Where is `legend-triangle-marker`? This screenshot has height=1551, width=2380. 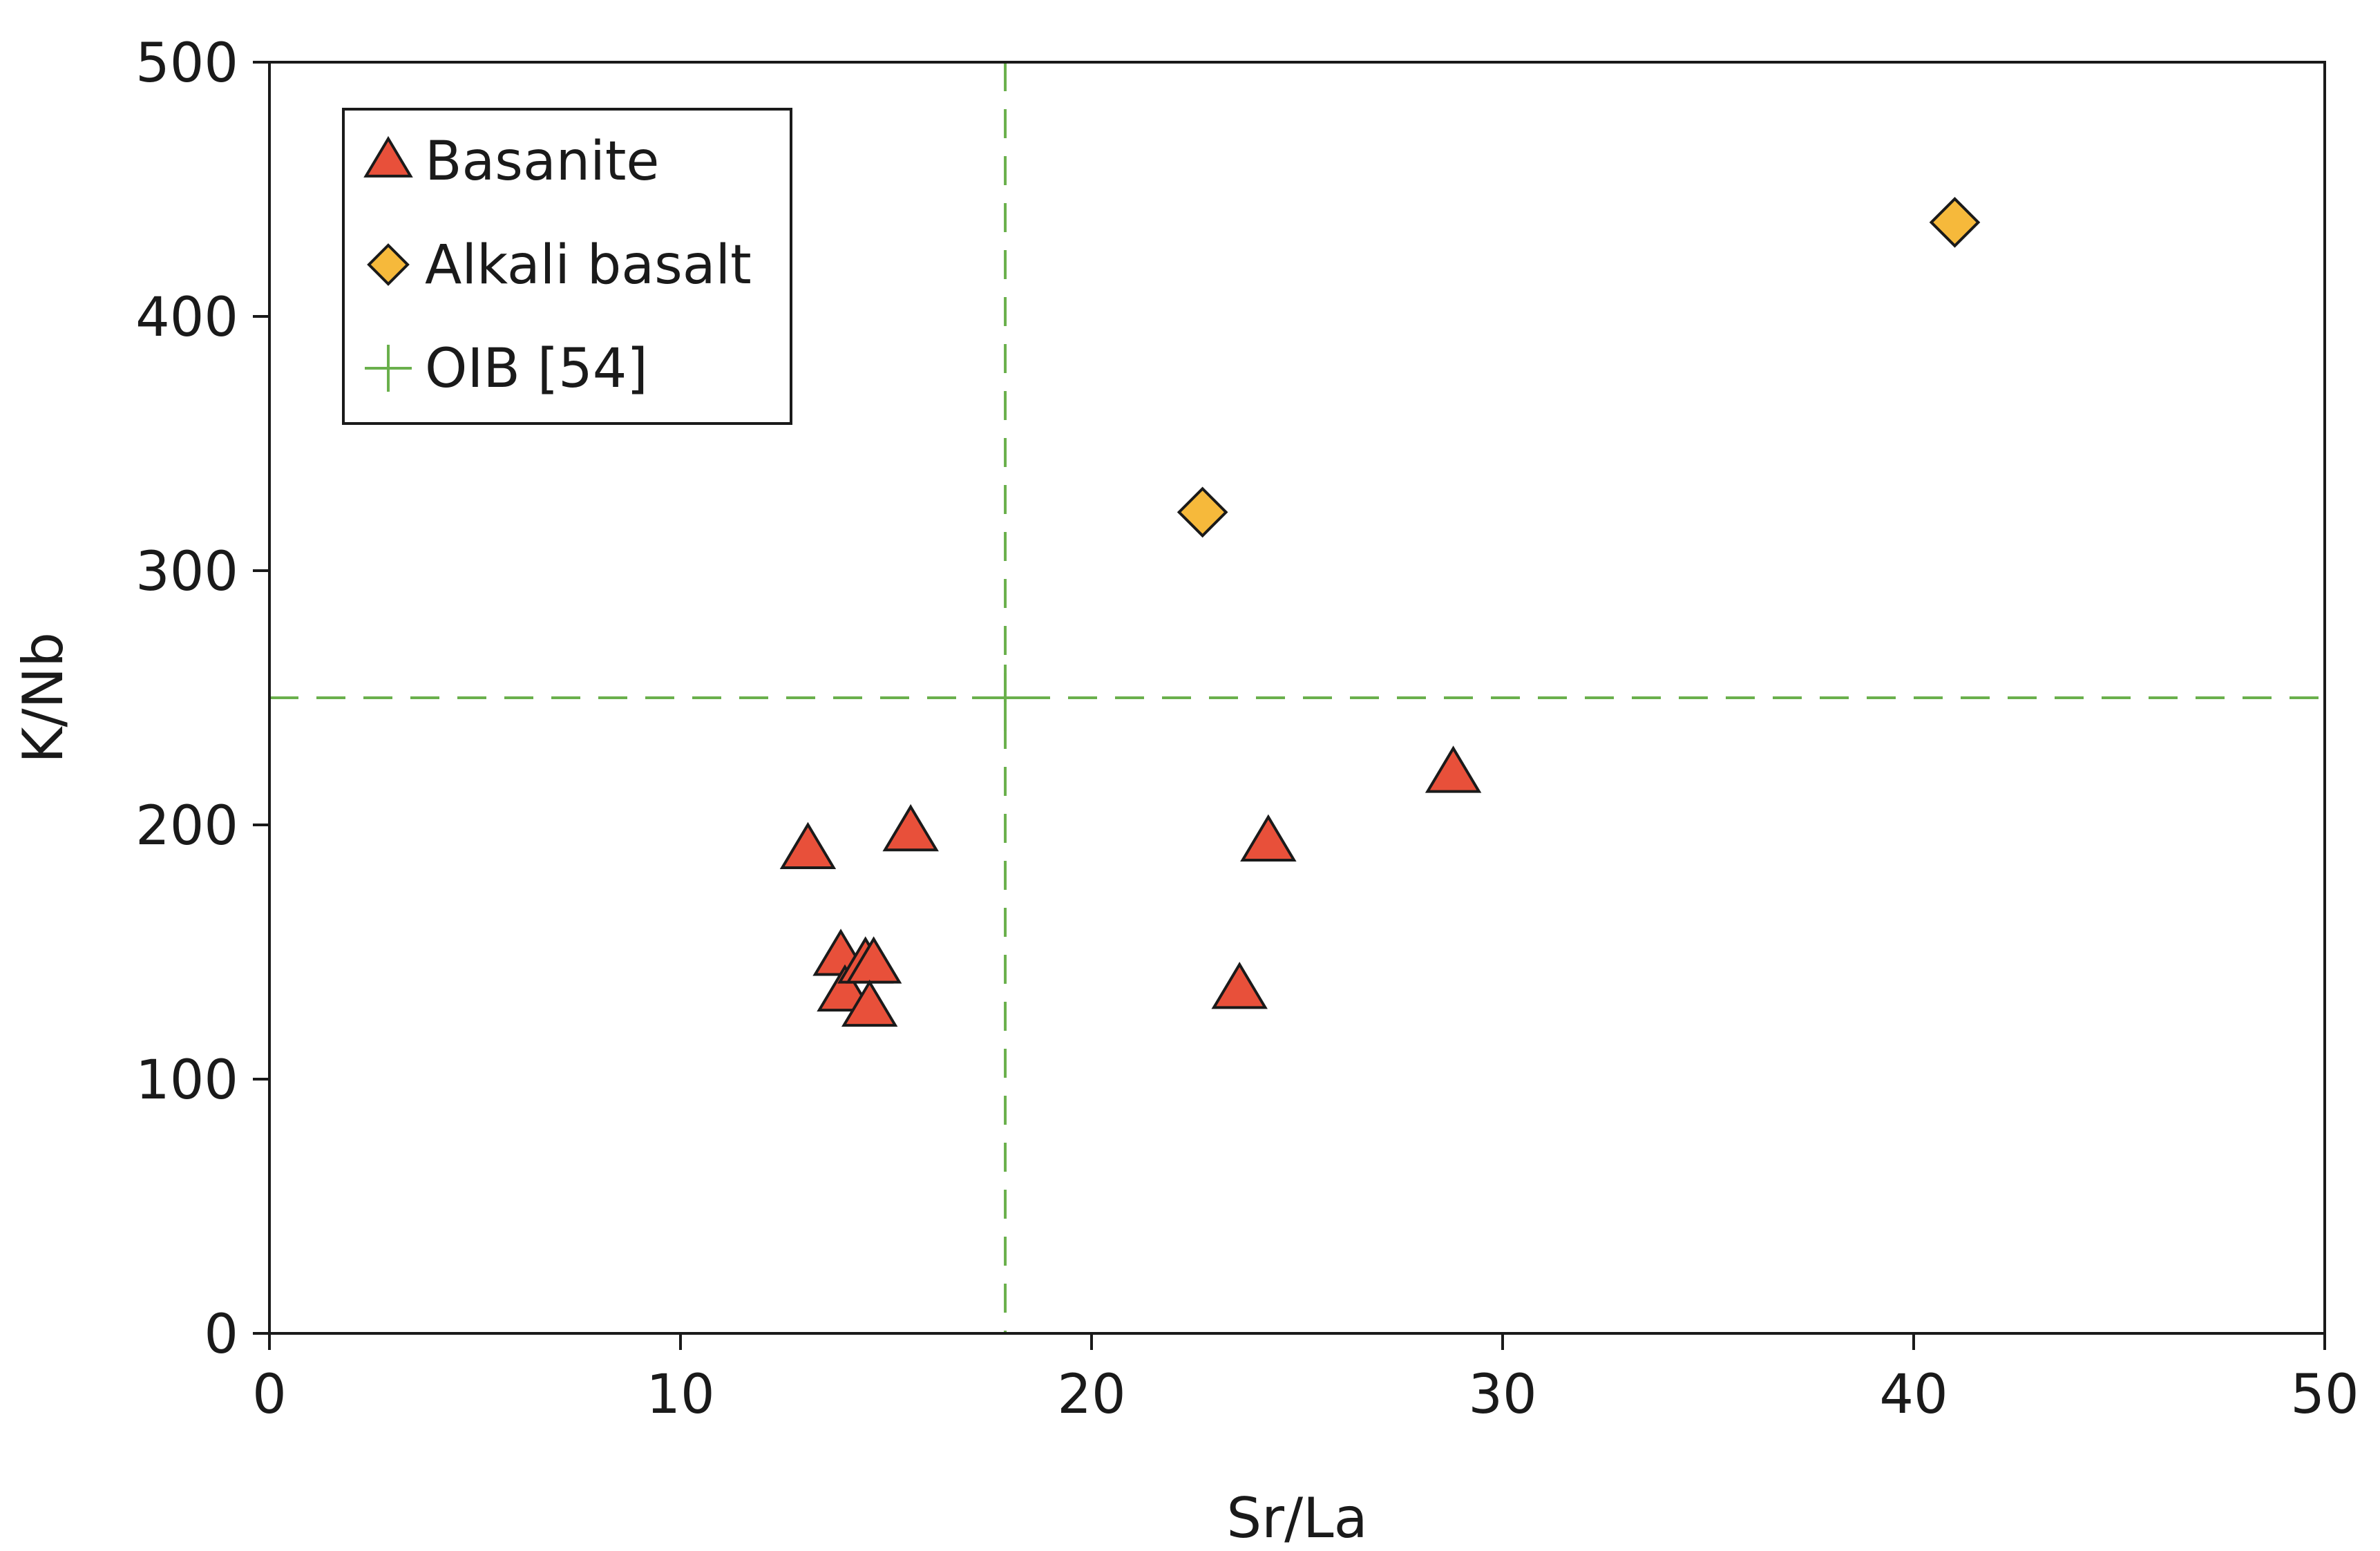
legend-triangle-marker is located at coordinates (388, 156).